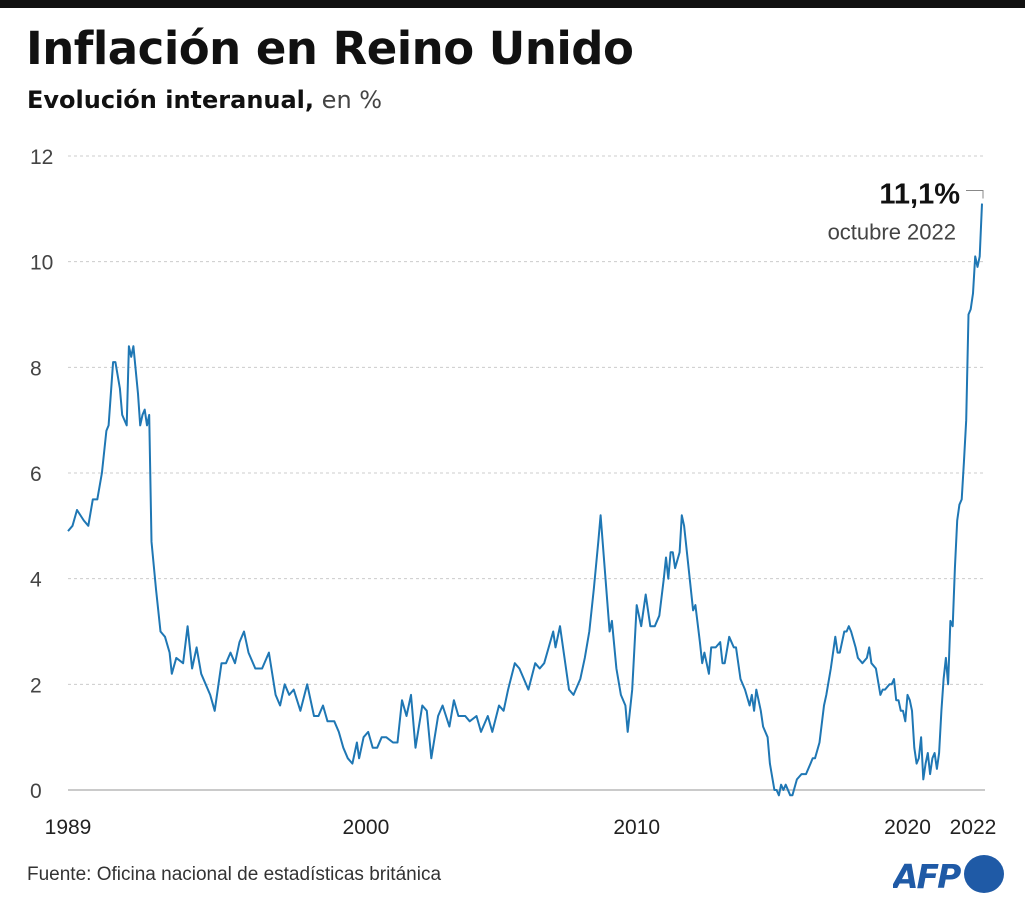 This screenshot has height=900, width=1025. I want to click on chart-subtitle: Evolución interanual, en %, so click(204, 100).